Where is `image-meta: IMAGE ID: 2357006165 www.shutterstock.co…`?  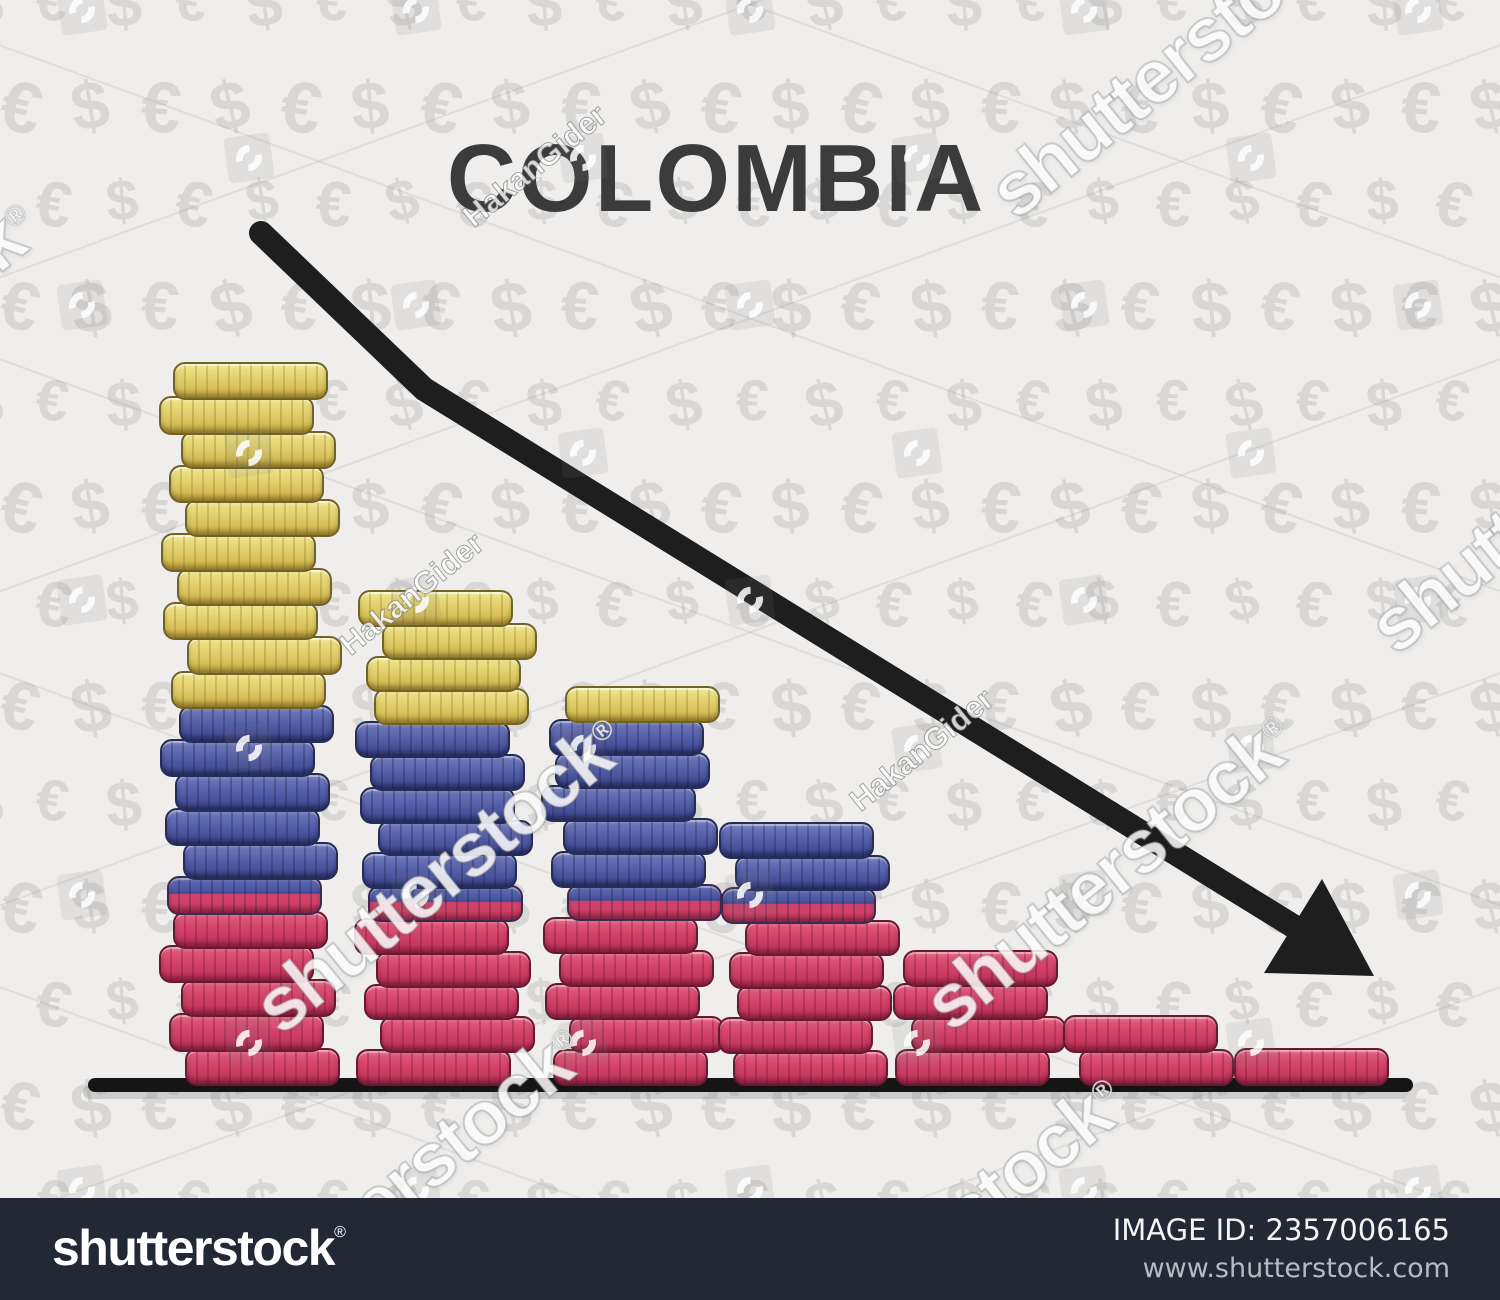
image-meta: IMAGE ID: 2357006165 www.shutterstock.co… is located at coordinates (1281, 1248).